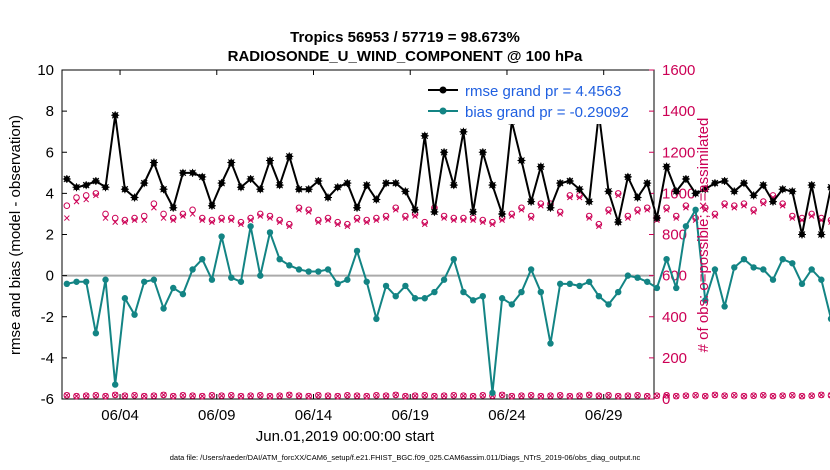 The width and height of the screenshot is (830, 470). Describe the element at coordinates (678, 152) in the screenshot. I see `y-right-tick-label: 1200` at that location.